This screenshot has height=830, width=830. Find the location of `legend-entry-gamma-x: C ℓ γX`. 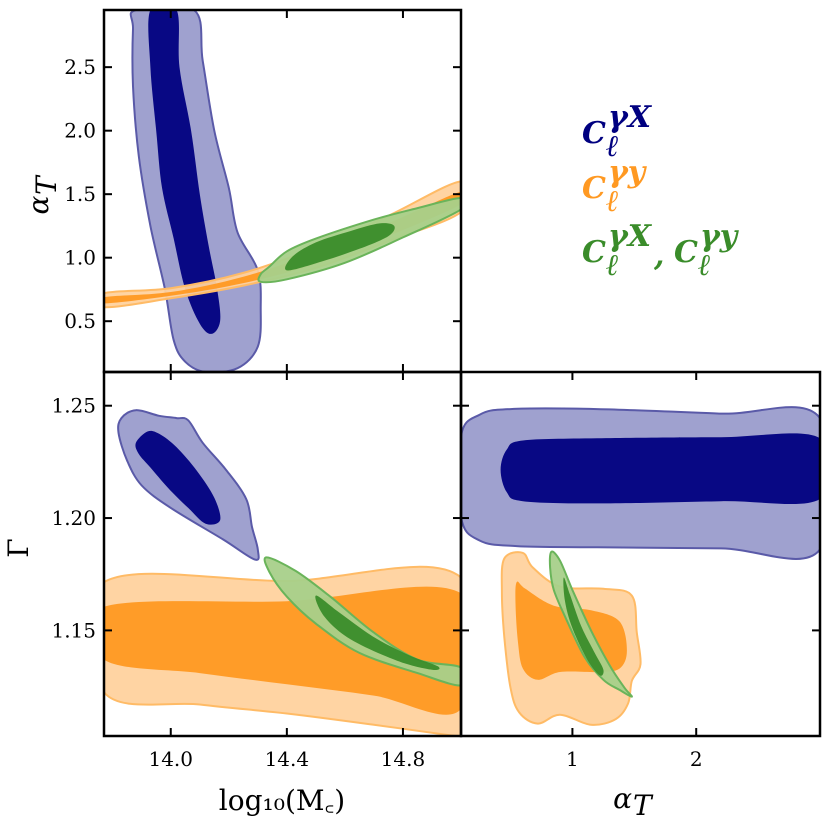

legend-entry-gamma-x: C ℓ γX is located at coordinates (617, 132).